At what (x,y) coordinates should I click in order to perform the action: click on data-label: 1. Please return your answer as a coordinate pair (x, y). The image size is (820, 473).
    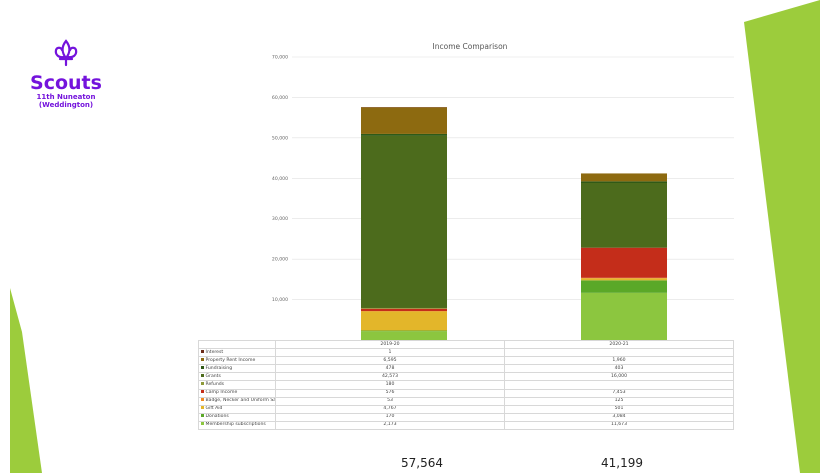
    Looking at the image, I should click on (390, 353).